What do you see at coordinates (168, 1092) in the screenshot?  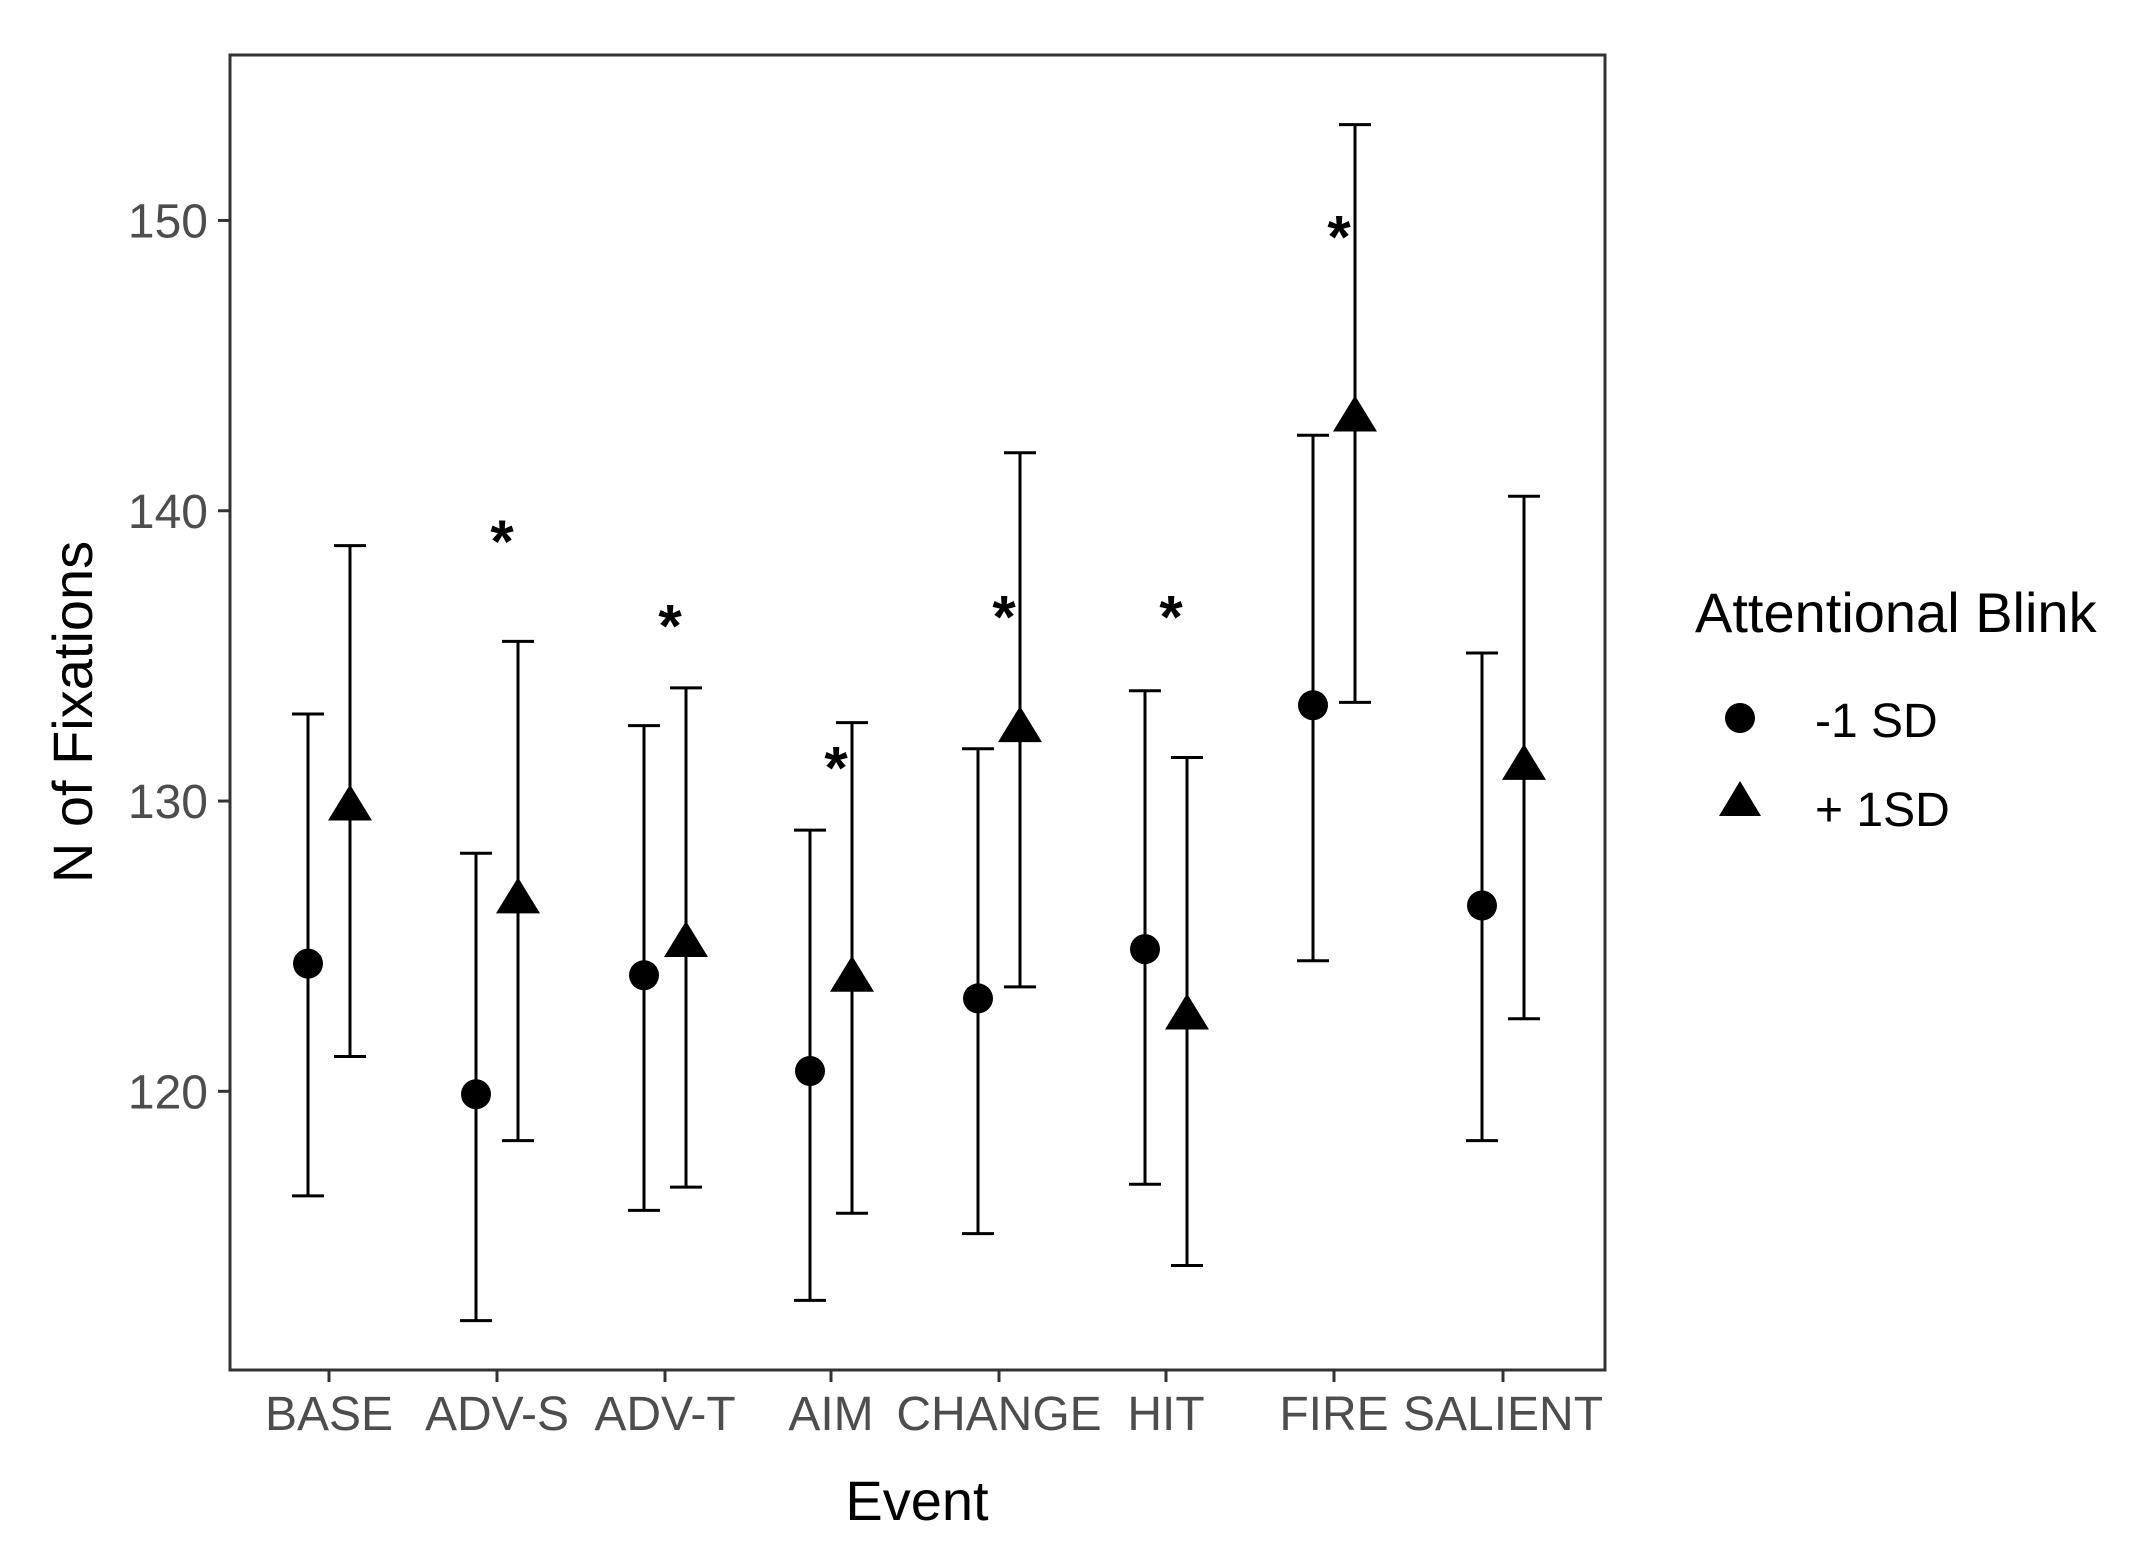 I see `y-tick-label: 120` at bounding box center [168, 1092].